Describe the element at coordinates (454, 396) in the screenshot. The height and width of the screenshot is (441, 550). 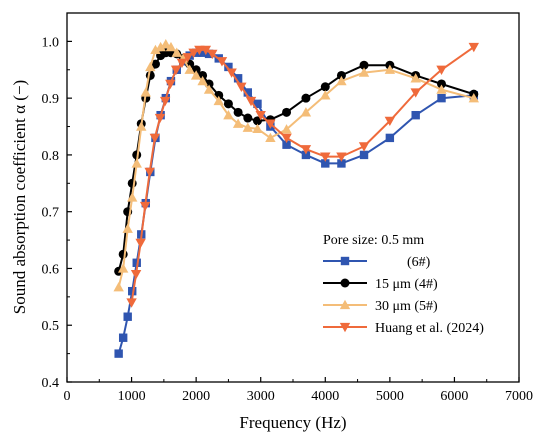
I see `x-tick-label: 6000` at that location.